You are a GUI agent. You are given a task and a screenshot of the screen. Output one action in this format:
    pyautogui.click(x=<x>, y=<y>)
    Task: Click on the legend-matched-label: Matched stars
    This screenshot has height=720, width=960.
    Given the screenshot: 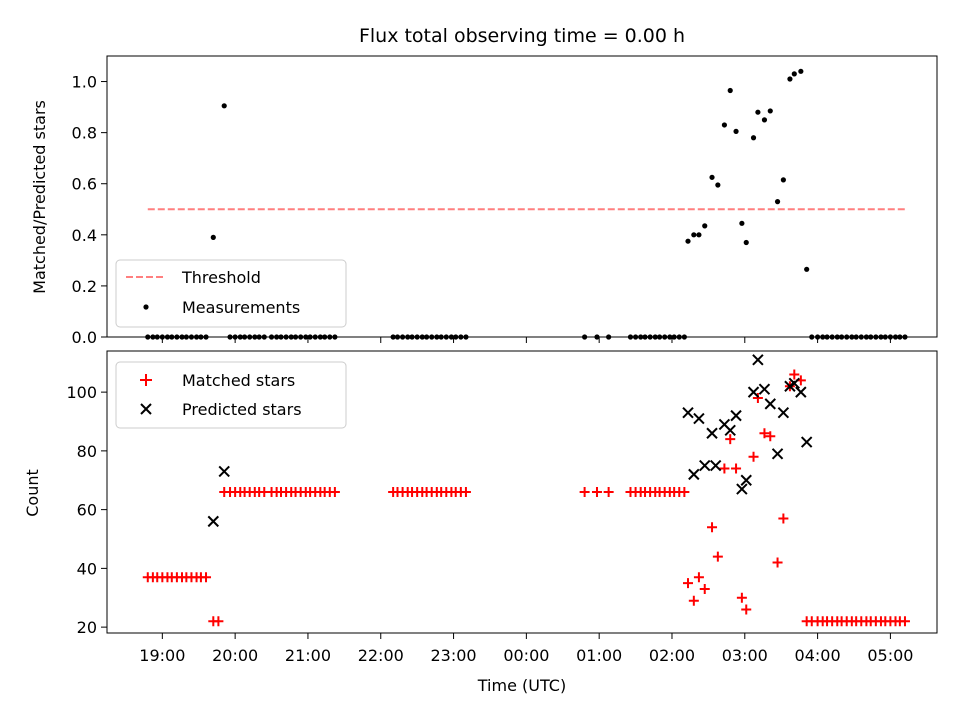 What is the action you would take?
    pyautogui.click(x=238, y=380)
    